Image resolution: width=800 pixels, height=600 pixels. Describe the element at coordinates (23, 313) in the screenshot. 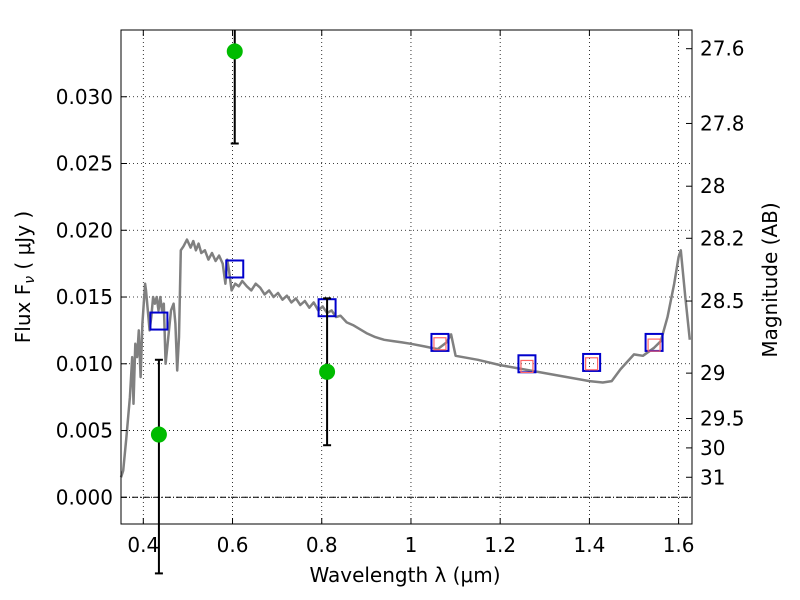

I see `y-axis-label-main: Flux F` at that location.